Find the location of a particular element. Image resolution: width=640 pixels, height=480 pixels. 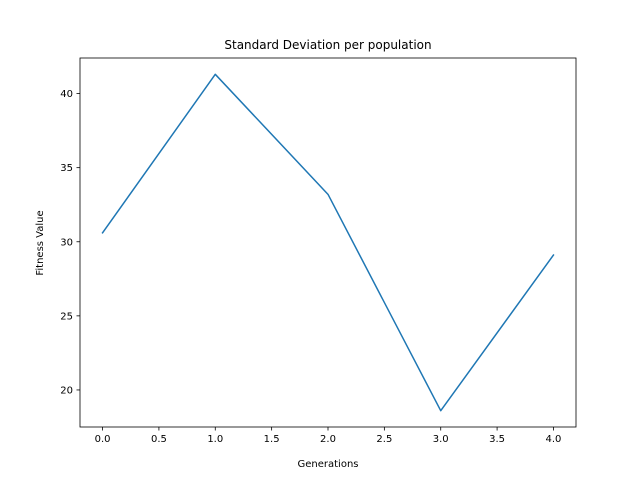

y-tick-label: 30 is located at coordinates (66, 242).